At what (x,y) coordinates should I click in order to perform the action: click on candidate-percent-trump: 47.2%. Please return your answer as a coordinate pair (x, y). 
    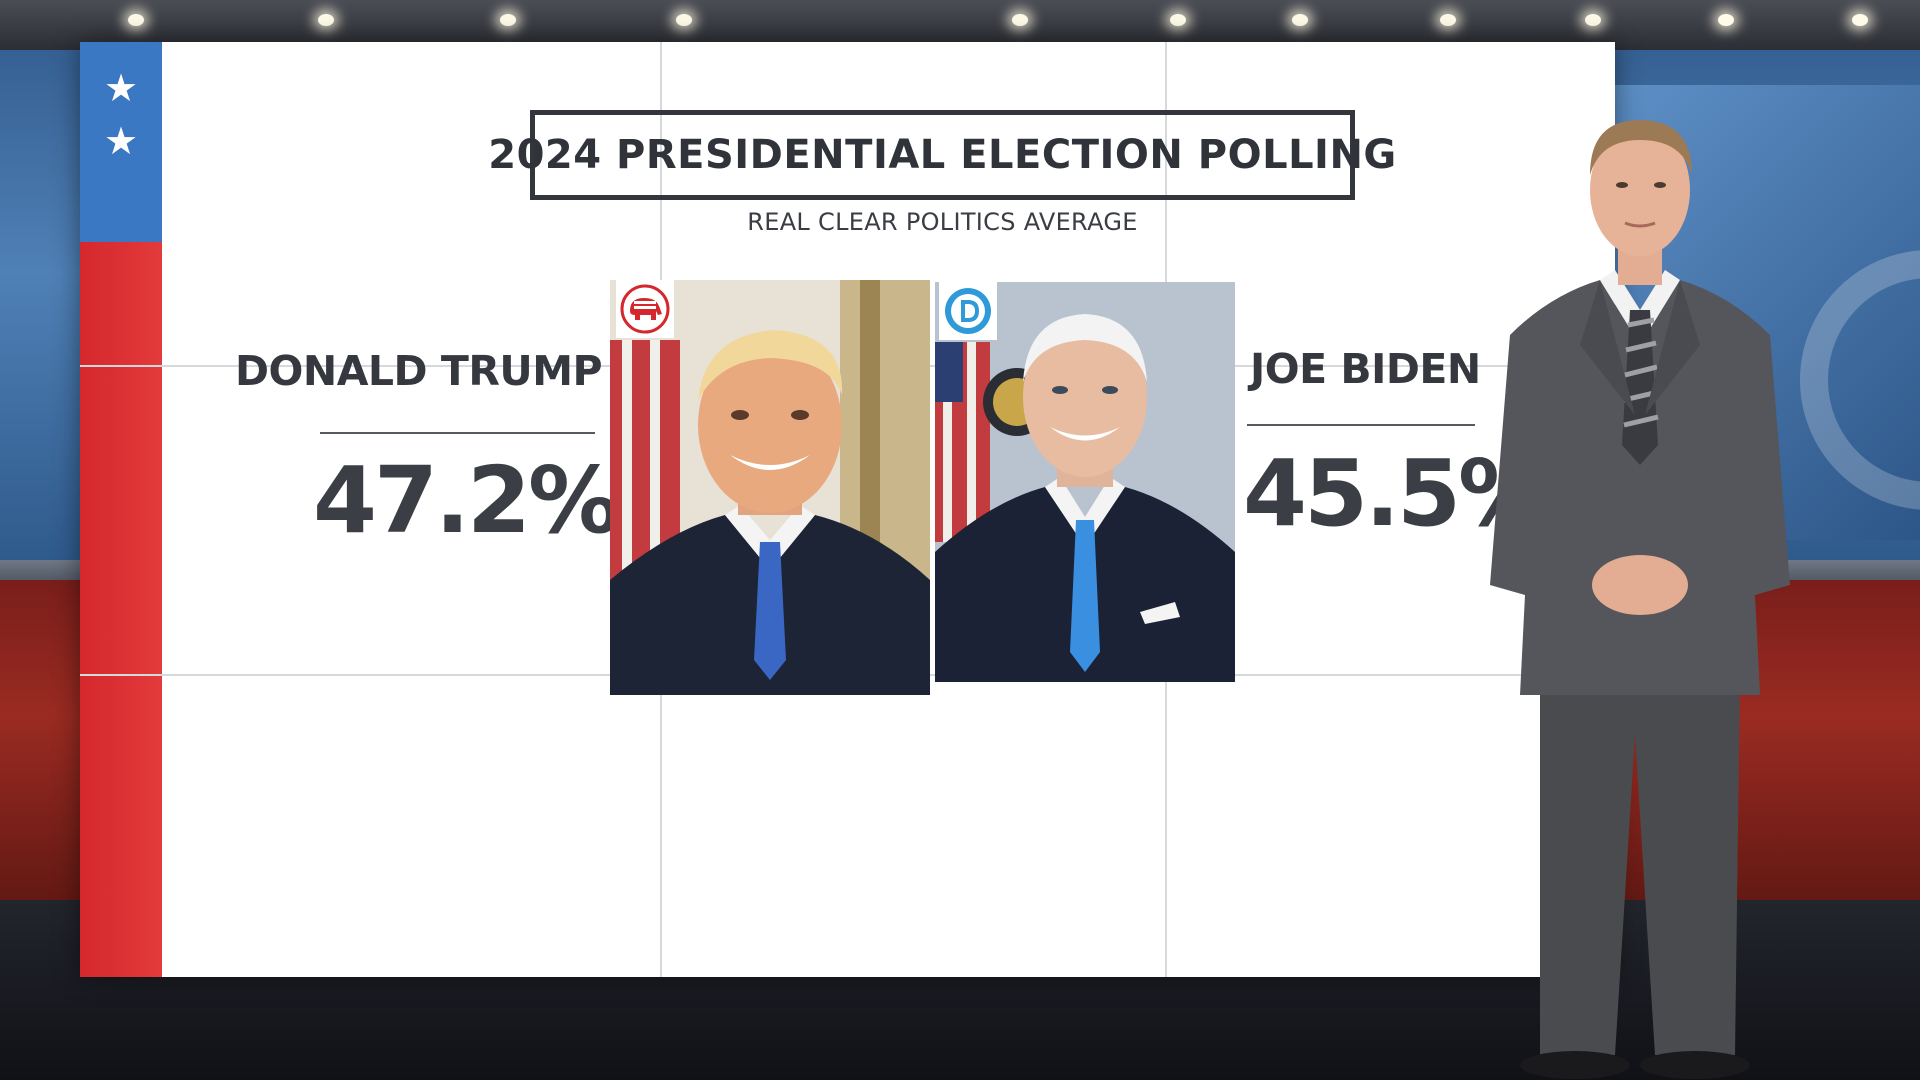
    Looking at the image, I should click on (466, 500).